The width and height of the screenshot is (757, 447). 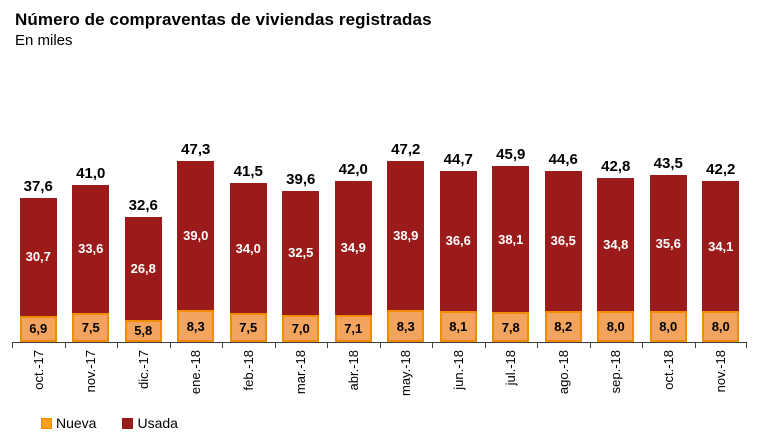 I want to click on bar-column: 44,7 36,6 8,1, so click(x=458, y=211).